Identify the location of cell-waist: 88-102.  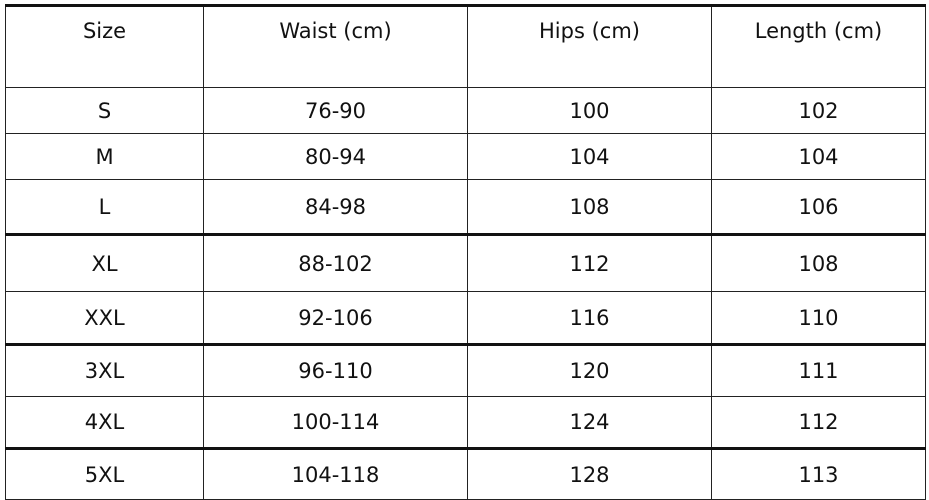
(335, 263).